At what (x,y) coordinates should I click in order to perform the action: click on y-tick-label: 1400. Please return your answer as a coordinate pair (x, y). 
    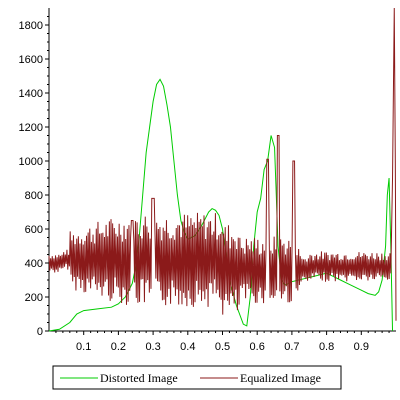
    Looking at the image, I should click on (31, 94).